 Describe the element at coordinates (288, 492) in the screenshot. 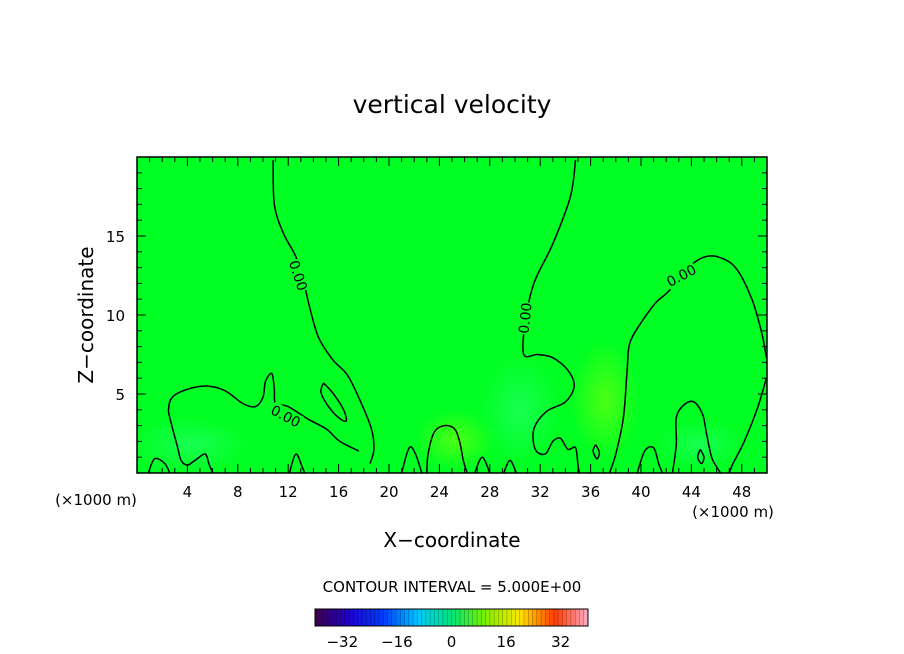

I see `x-tick-label: 12` at that location.